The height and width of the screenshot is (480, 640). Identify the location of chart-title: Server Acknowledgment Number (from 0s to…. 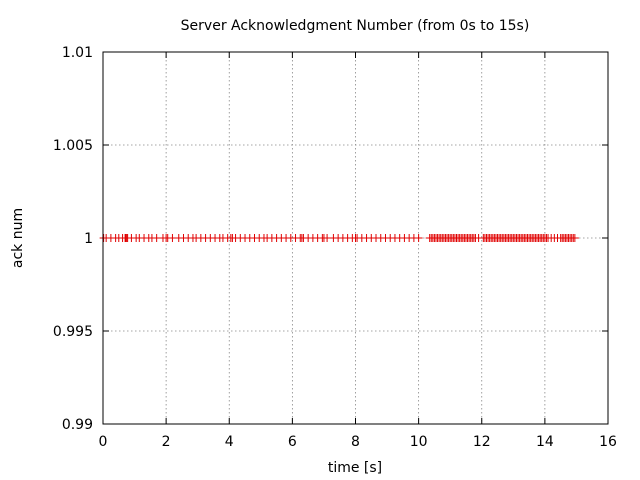
(355, 26).